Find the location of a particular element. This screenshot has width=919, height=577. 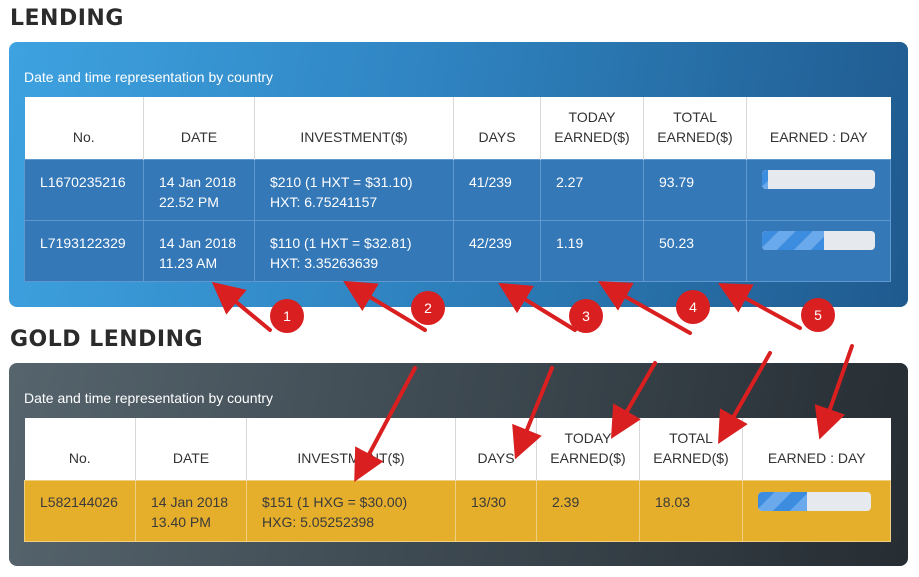

cell-total-earned: 50.23 is located at coordinates (695, 250).